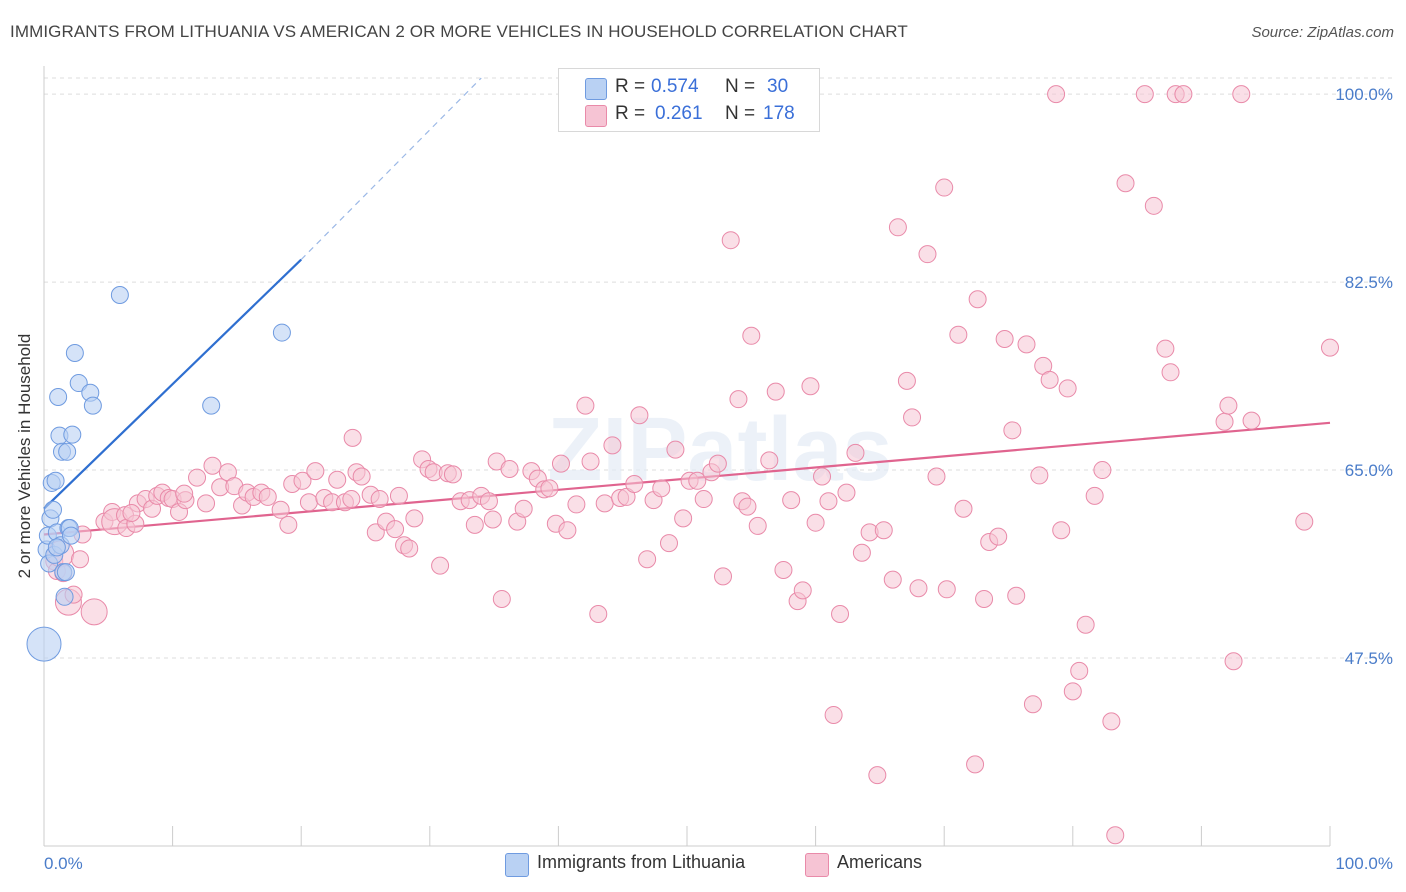 The image size is (1406, 892). Describe the element at coordinates (24, 456) in the screenshot. I see `y-axis-label: 2 or more Vehicles in Household` at that location.